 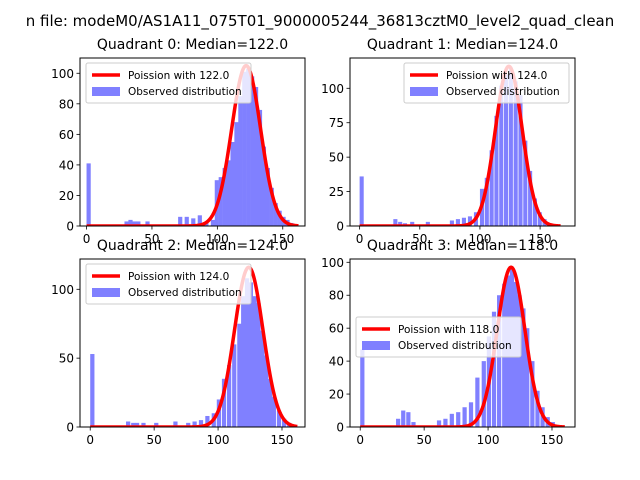 I want to click on x-tick-label: 100, so click(x=488, y=440).